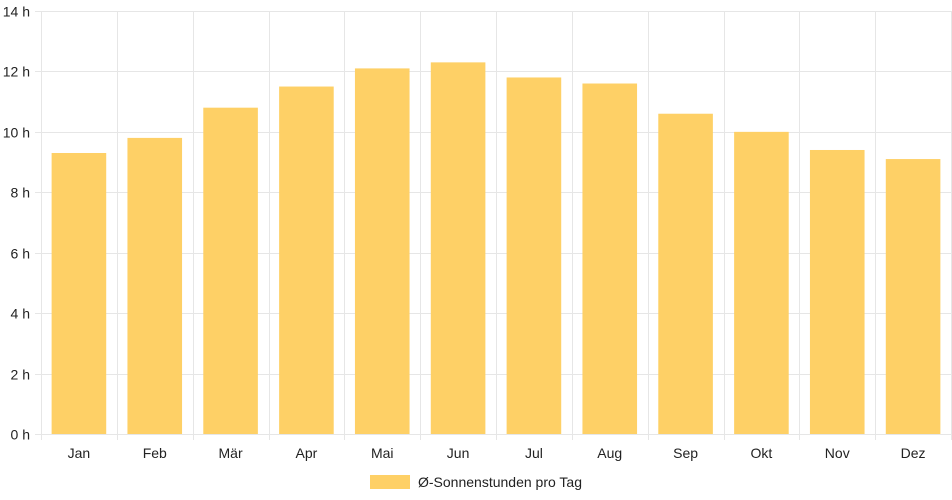  What do you see at coordinates (20, 435) in the screenshot?
I see `y-tick-label: 0 h` at bounding box center [20, 435].